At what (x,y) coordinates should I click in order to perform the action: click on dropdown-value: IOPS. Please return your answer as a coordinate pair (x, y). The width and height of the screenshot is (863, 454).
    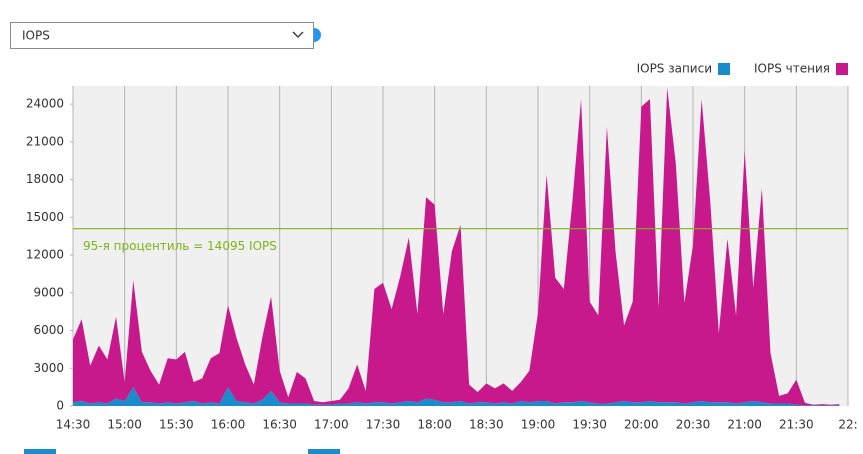
    Looking at the image, I should click on (36, 36).